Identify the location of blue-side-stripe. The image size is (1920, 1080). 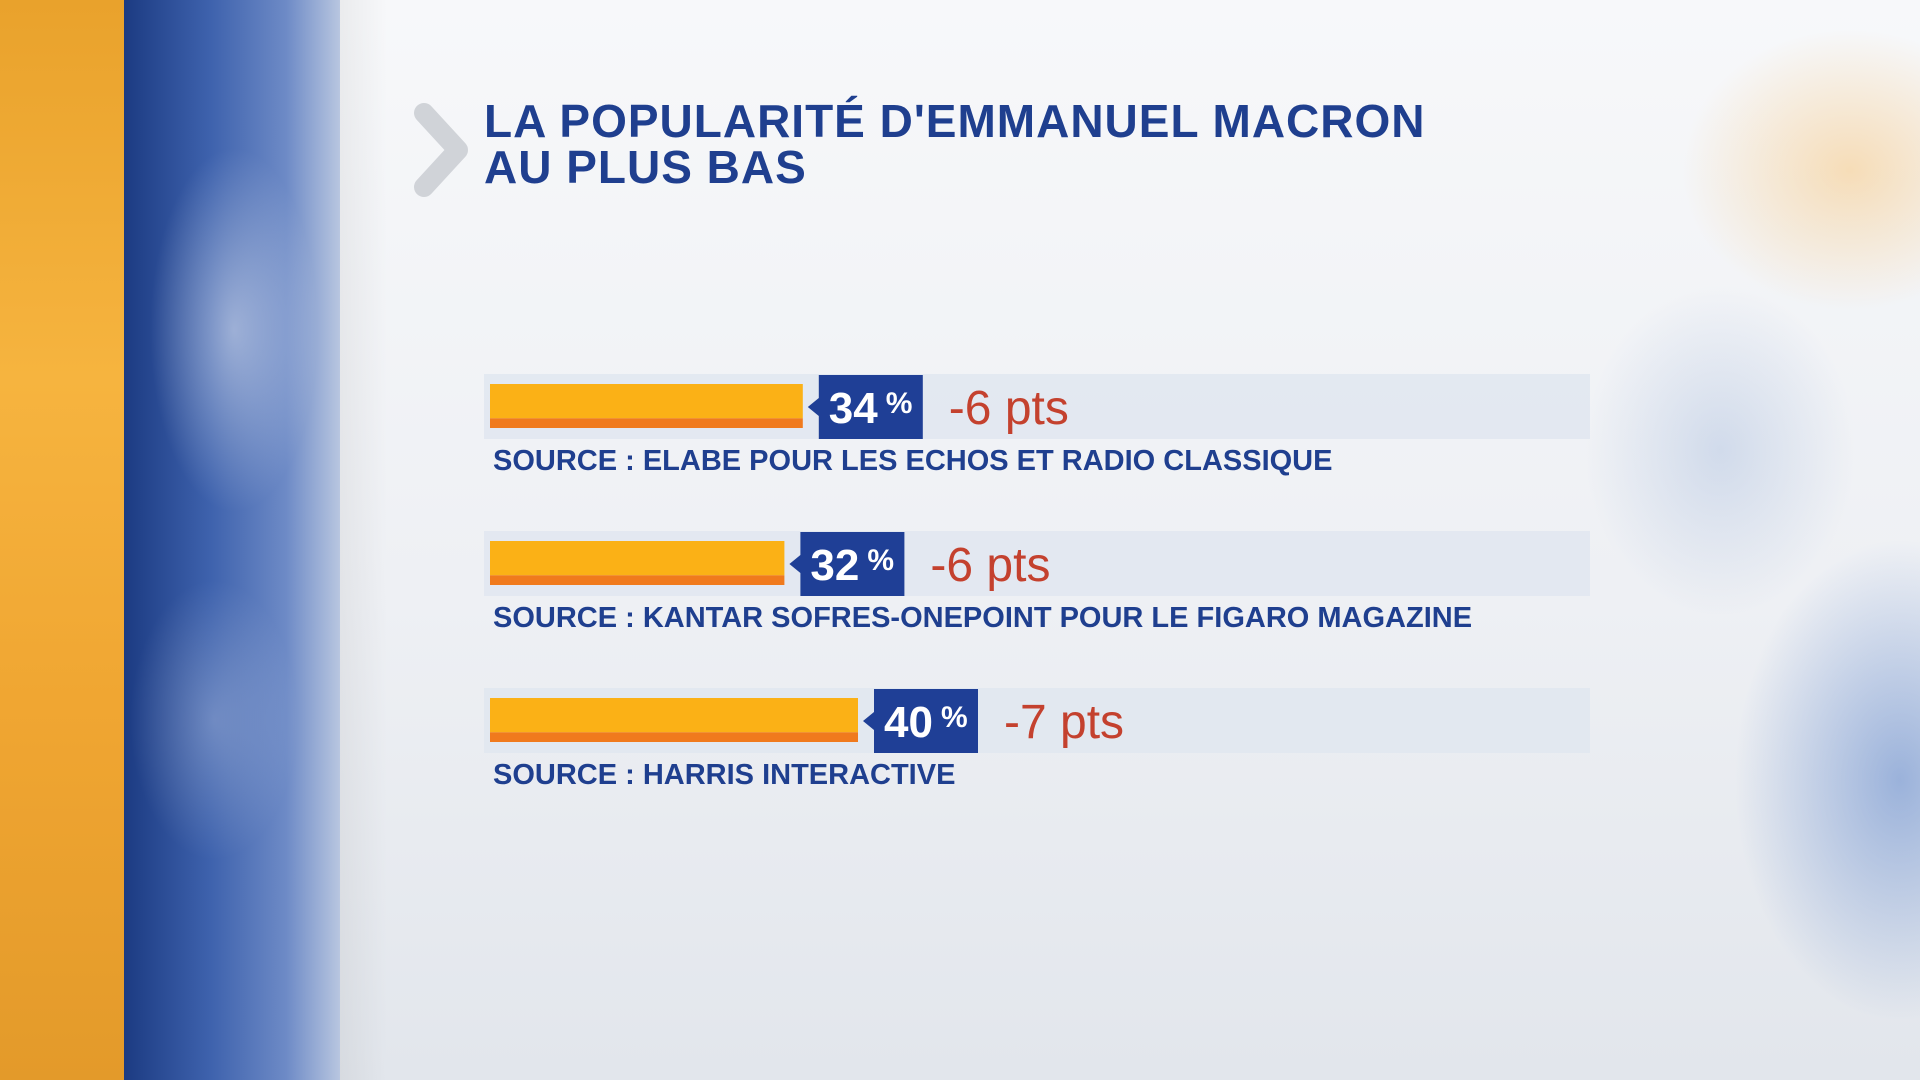
(232, 540).